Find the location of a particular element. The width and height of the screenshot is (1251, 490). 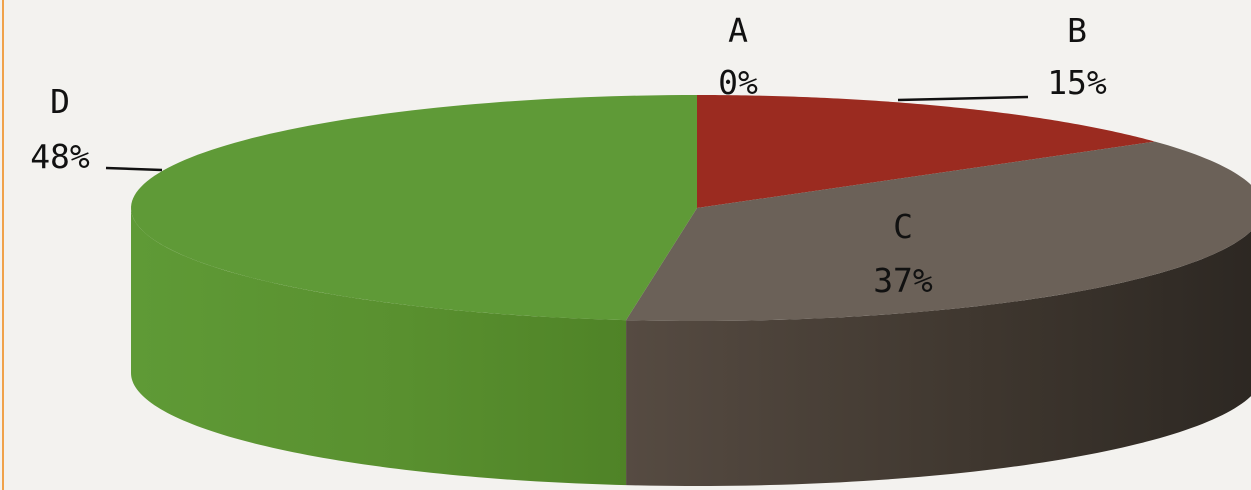

left-accent-rule is located at coordinates (3, 245).